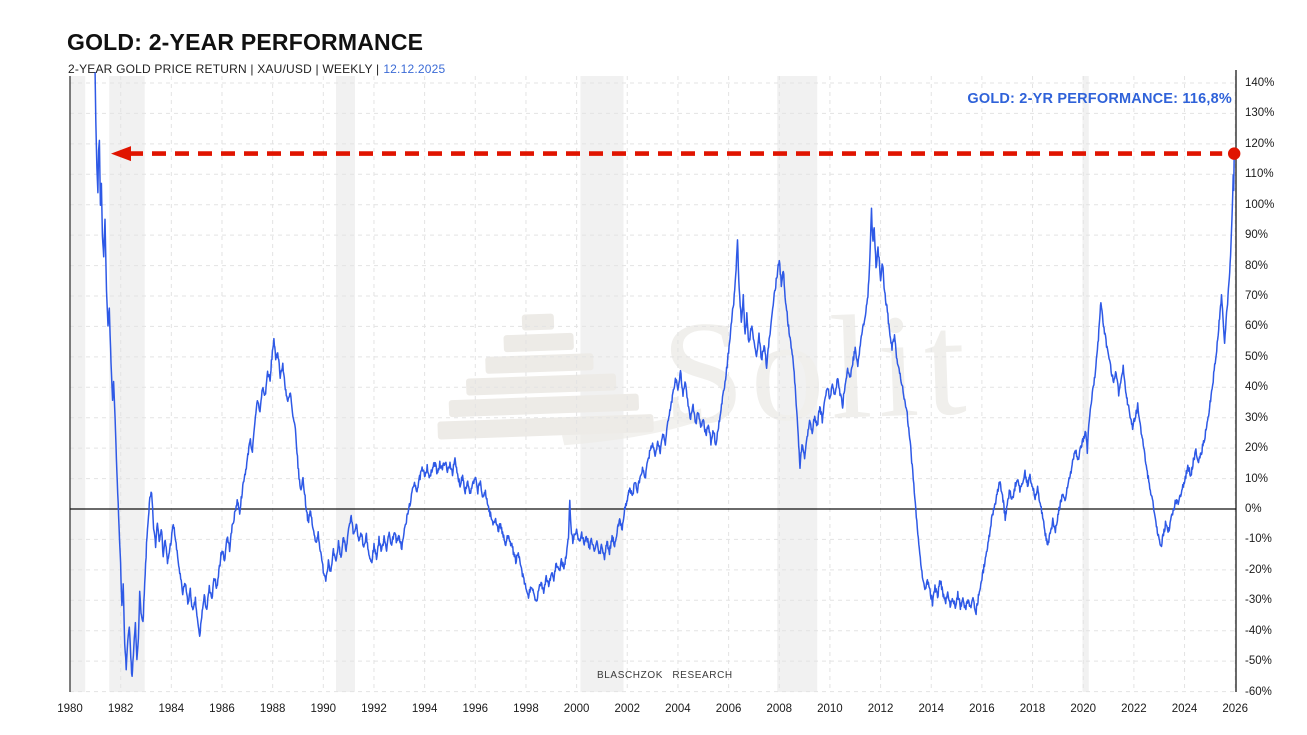  Describe the element at coordinates (1032, 709) in the screenshot. I see `x-tick-label: 2018` at that location.